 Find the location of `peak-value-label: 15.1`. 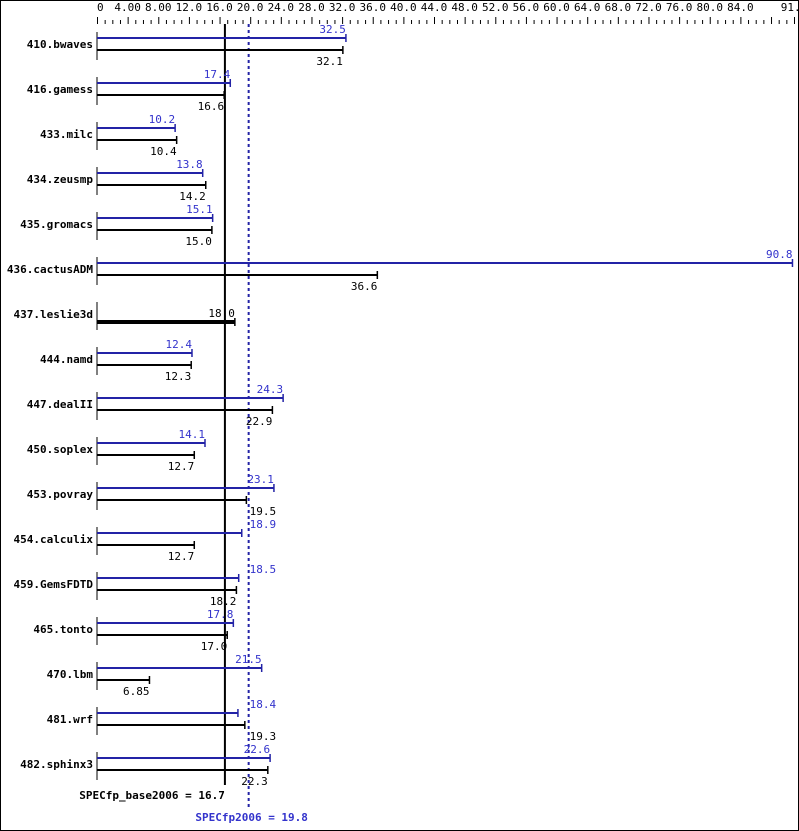

peak-value-label: 15.1 is located at coordinates (199, 209).